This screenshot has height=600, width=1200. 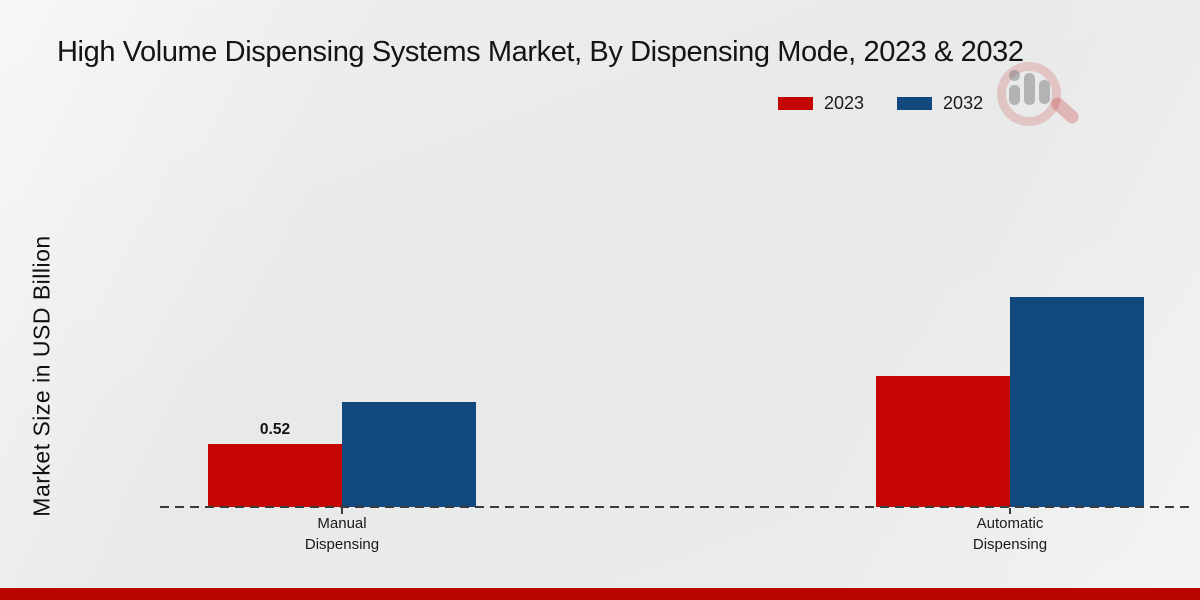 What do you see at coordinates (275, 429) in the screenshot?
I see `value-label-2023-manual-dispensing: 0.52` at bounding box center [275, 429].